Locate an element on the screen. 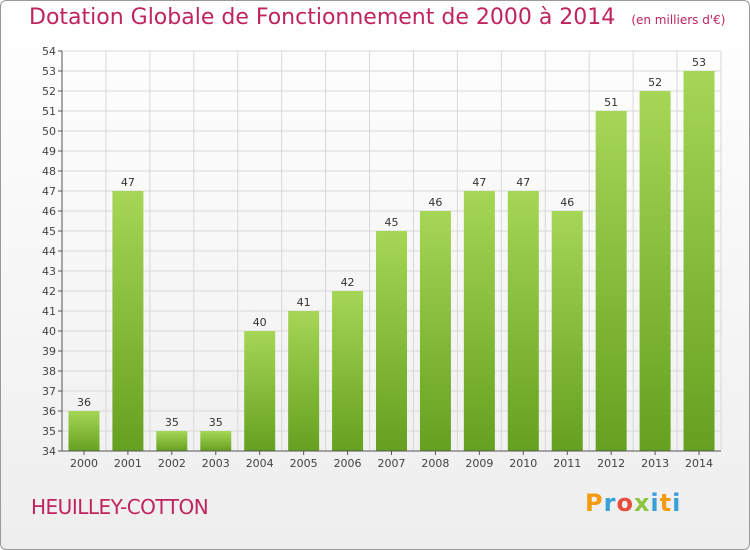 Image resolution: width=750 pixels, height=550 pixels. town-name: HEUILLEY-COTTON is located at coordinates (120, 507).